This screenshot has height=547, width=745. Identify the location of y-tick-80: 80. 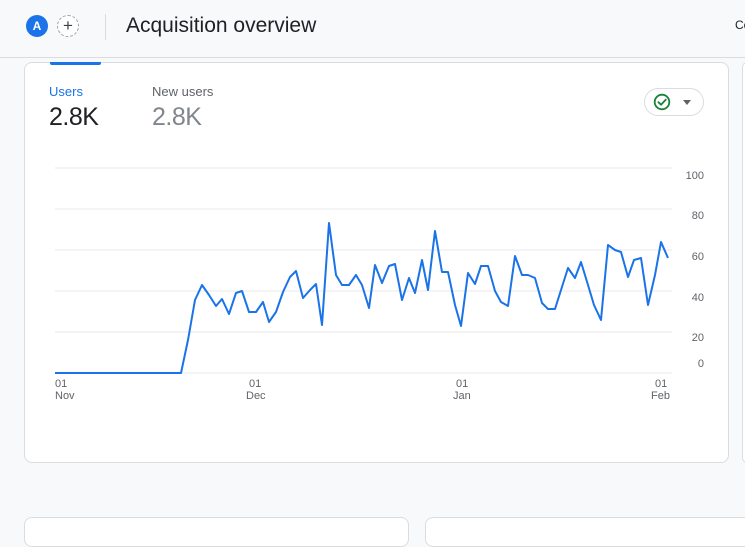
(697, 216).